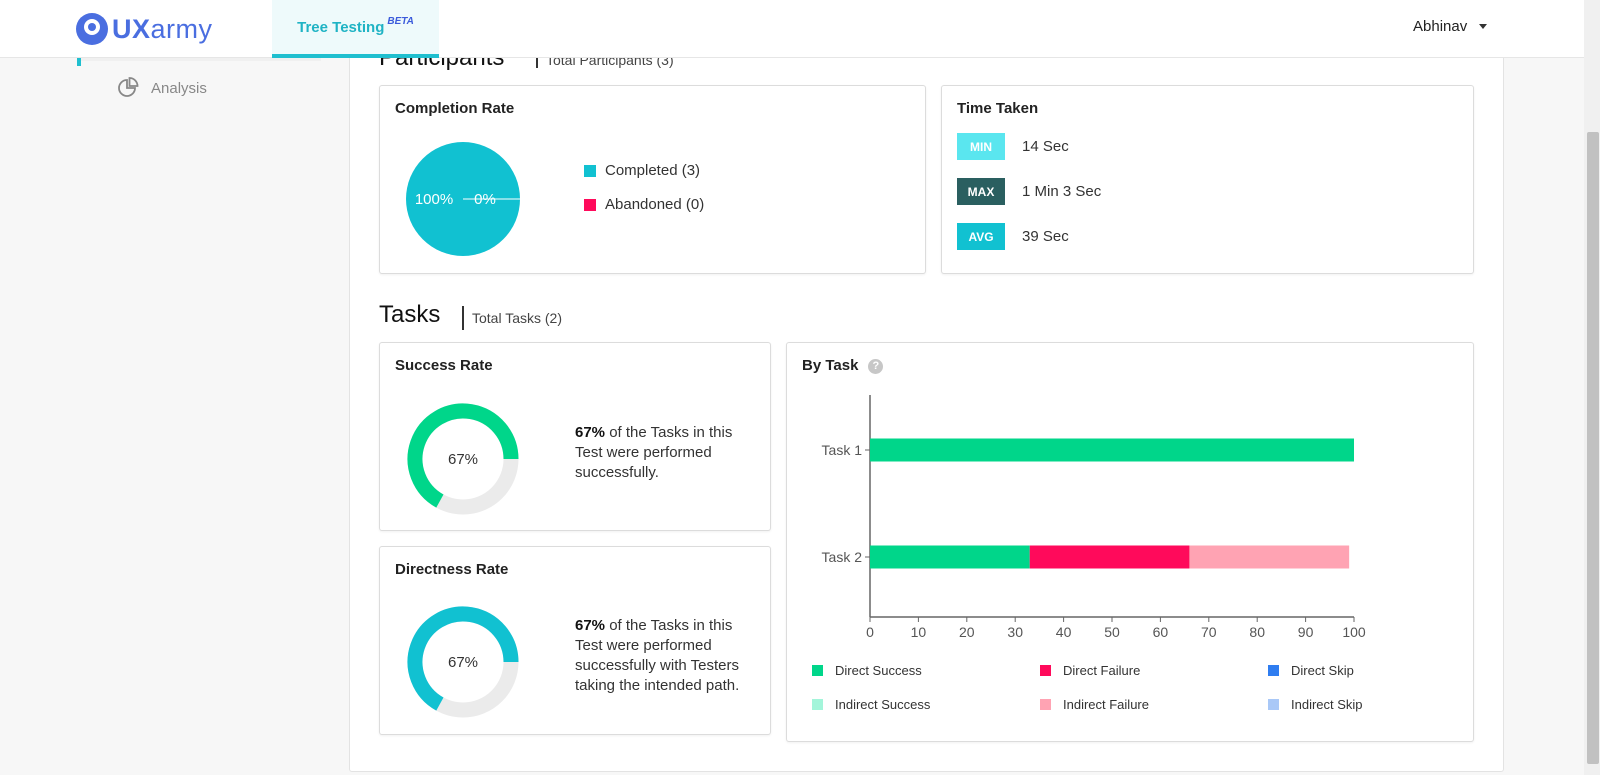 Image resolution: width=1600 pixels, height=775 pixels. I want to click on legend-label: Direct Failure, so click(1102, 670).